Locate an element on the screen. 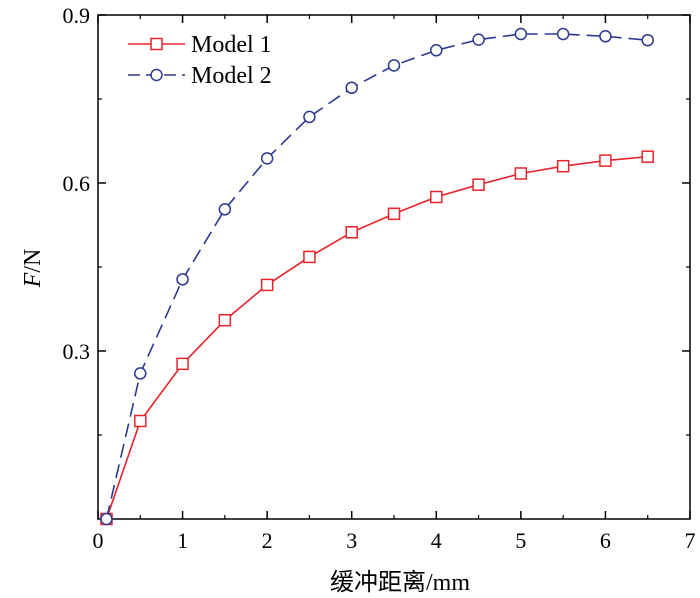 This screenshot has height=598, width=700. x-tick-label: 2 is located at coordinates (267, 540).